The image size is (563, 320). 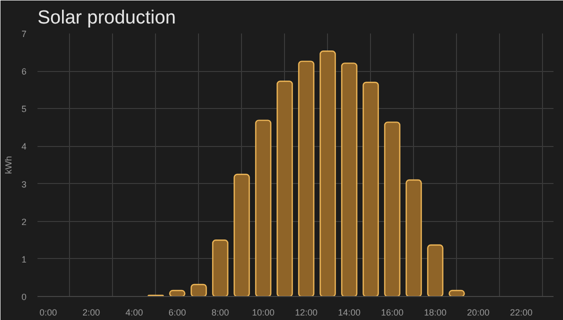 I want to click on x-tick-label: 6:00, so click(x=177, y=313).